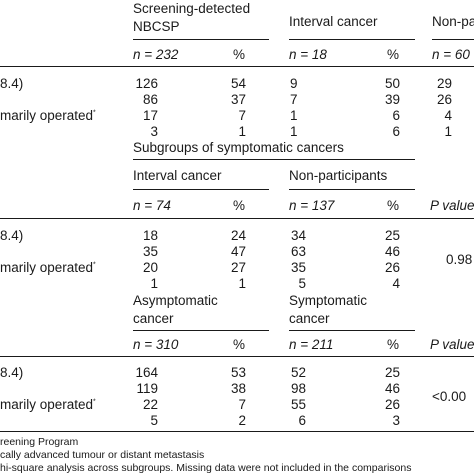 The width and height of the screenshot is (474, 474). What do you see at coordinates (298, 388) in the screenshot?
I see `cell: 98` at bounding box center [298, 388].